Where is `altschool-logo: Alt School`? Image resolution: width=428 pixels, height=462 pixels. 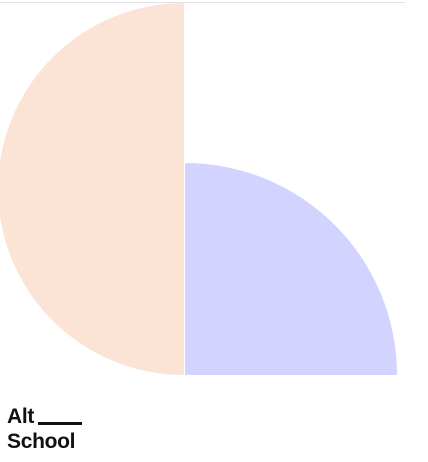
altschool-logo: Alt School is located at coordinates (45, 429).